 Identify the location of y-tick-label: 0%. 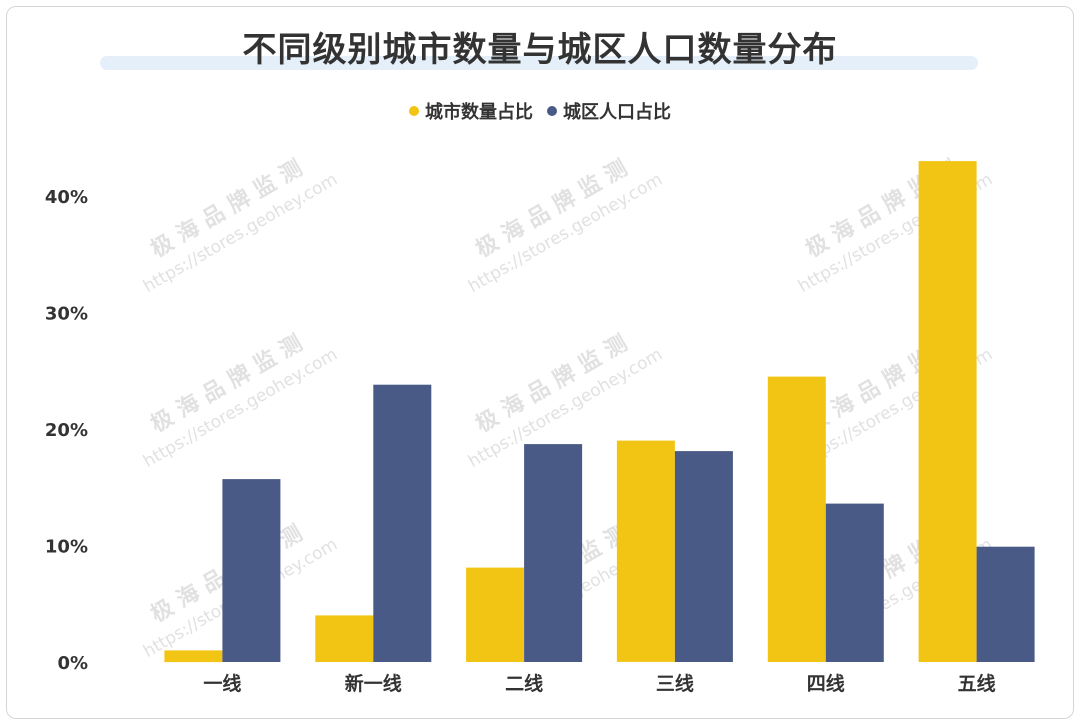
(72, 663).